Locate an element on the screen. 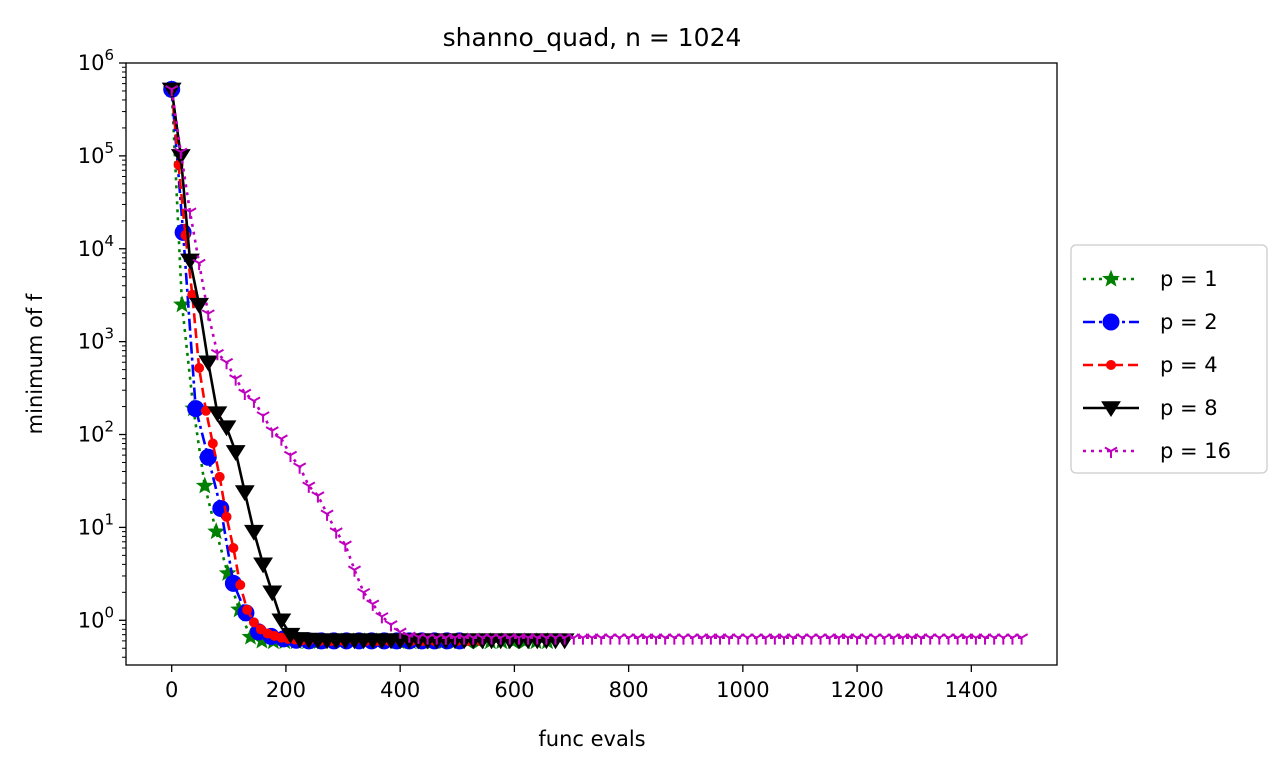 The image size is (1285, 773). y-tick-label: 10³ is located at coordinates (96, 339).